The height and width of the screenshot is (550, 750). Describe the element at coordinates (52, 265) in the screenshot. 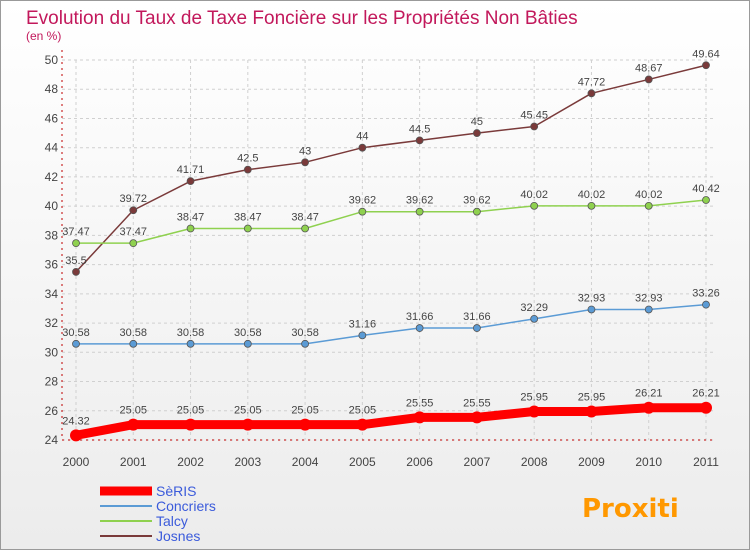

I see `y-tick-label: 36` at that location.